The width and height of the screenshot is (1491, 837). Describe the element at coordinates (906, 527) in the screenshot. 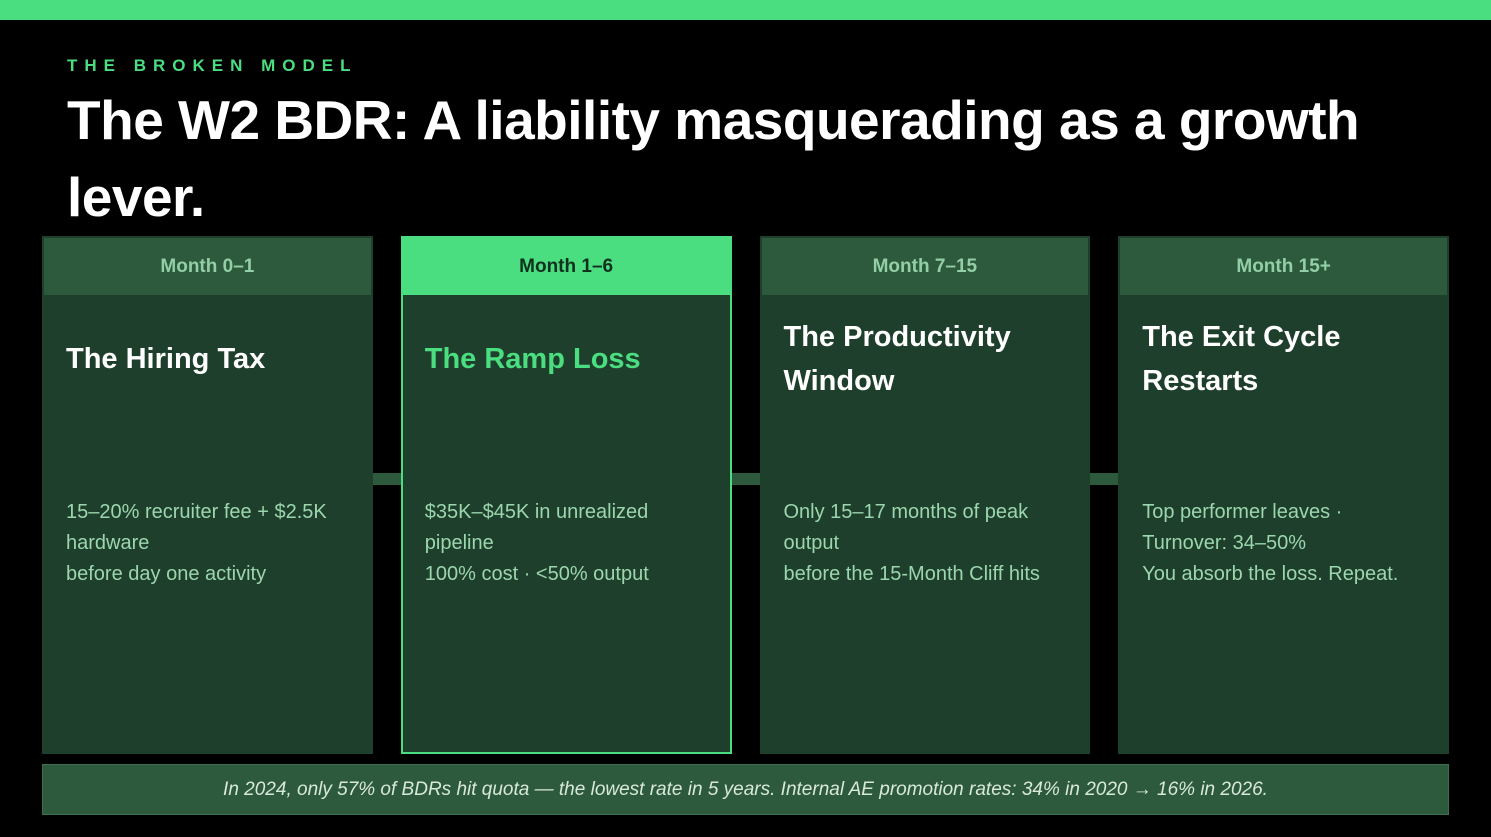

I see `card-body-line: Only 15–17 months of peak output` at that location.